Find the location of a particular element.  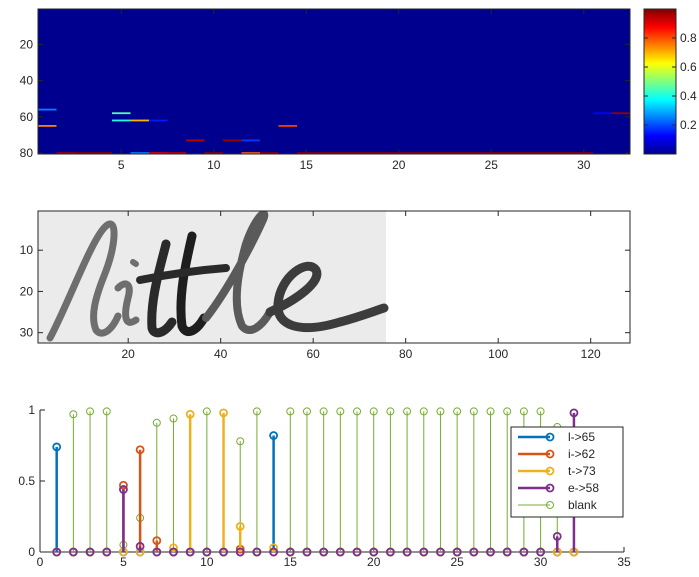

legend-label: l->65 is located at coordinates (581, 437).